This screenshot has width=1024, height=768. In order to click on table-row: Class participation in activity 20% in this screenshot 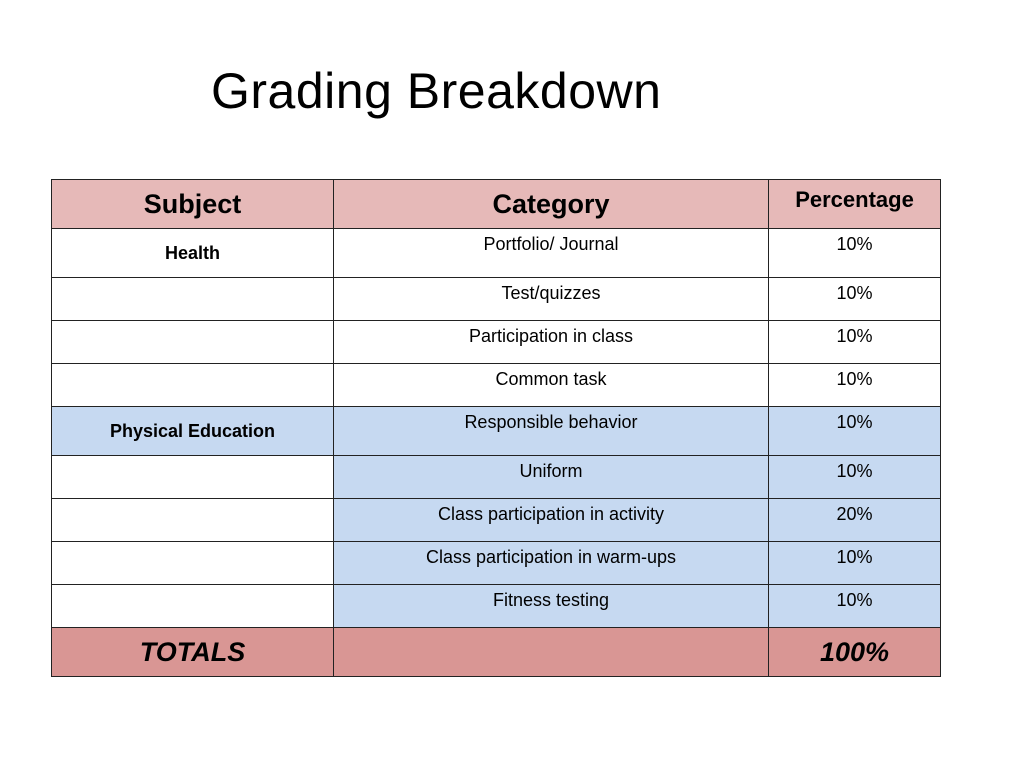, I will do `click(496, 520)`.